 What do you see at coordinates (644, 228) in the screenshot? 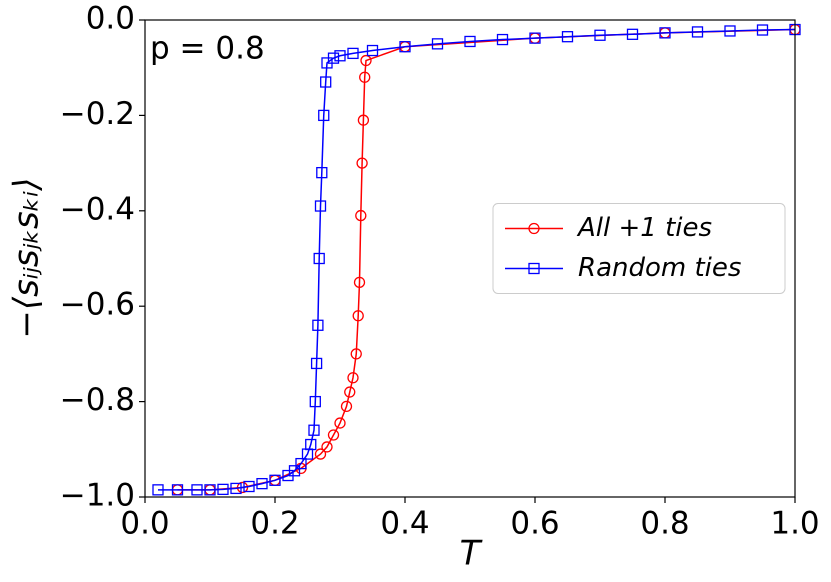
I see `legend-label: All +1 ties` at bounding box center [644, 228].